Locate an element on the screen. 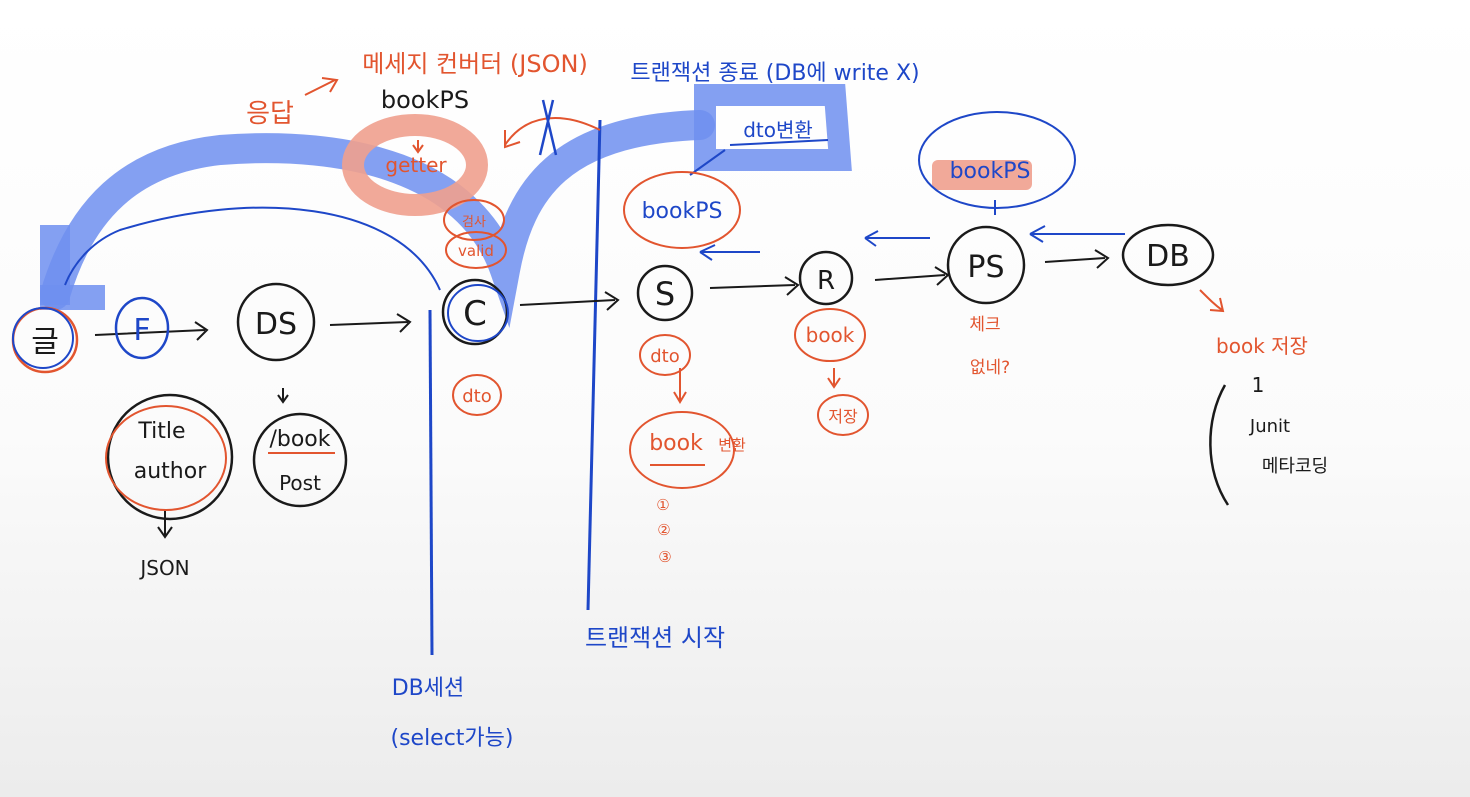 Image resolution: width=1470 pixels, height=797 pixels. blue-highlight-arrowhead-base is located at coordinates (72, 297).